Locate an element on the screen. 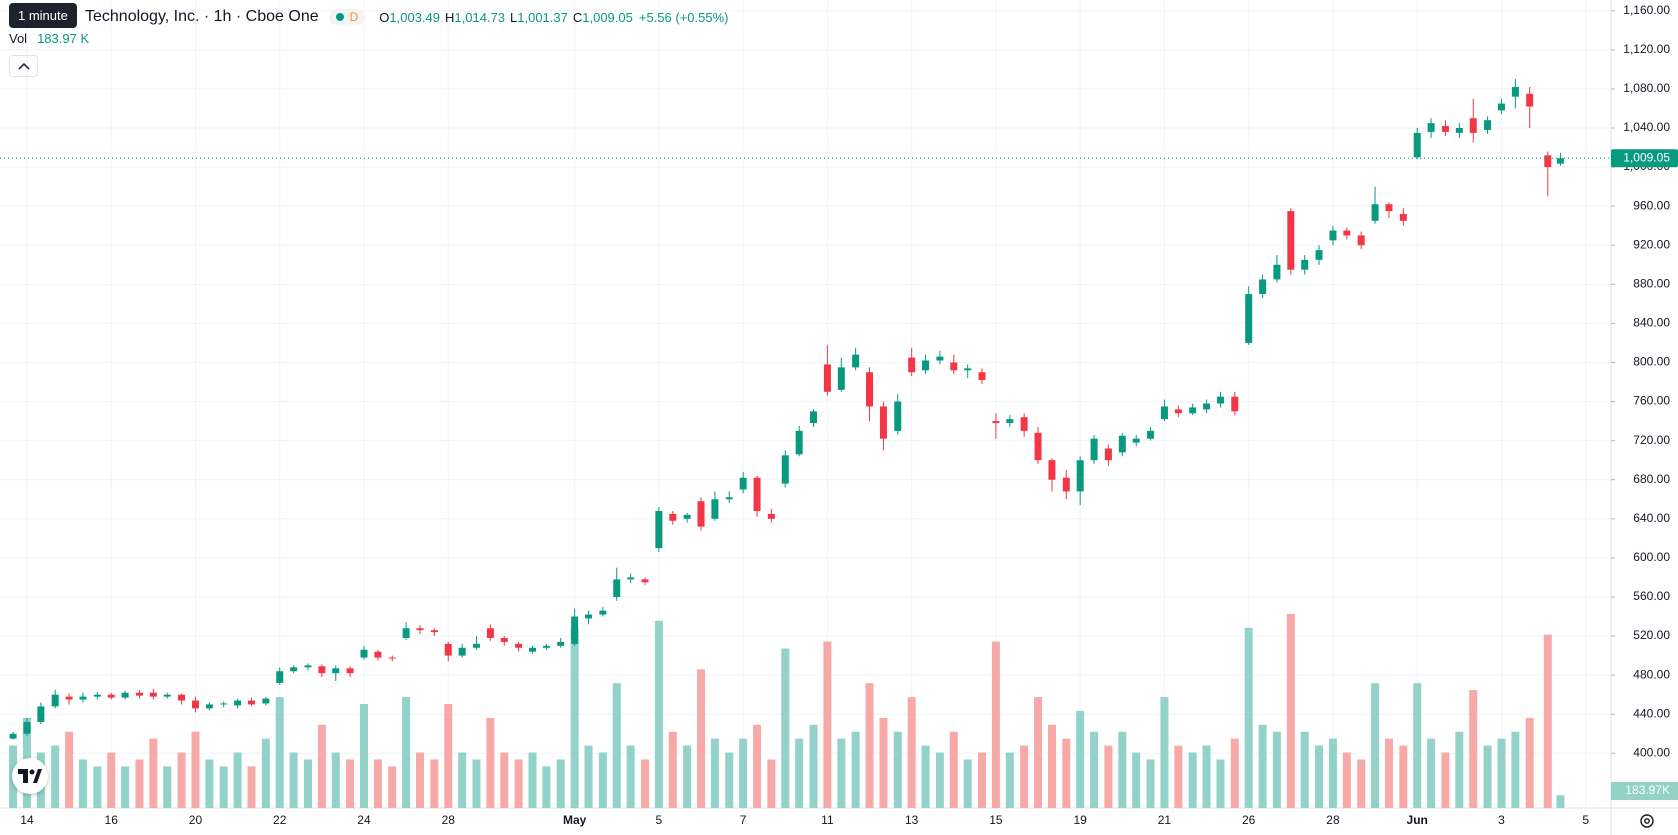 Image resolution: width=1678 pixels, height=835 pixels. y-tick-label: 680.00 is located at coordinates (1651, 479).